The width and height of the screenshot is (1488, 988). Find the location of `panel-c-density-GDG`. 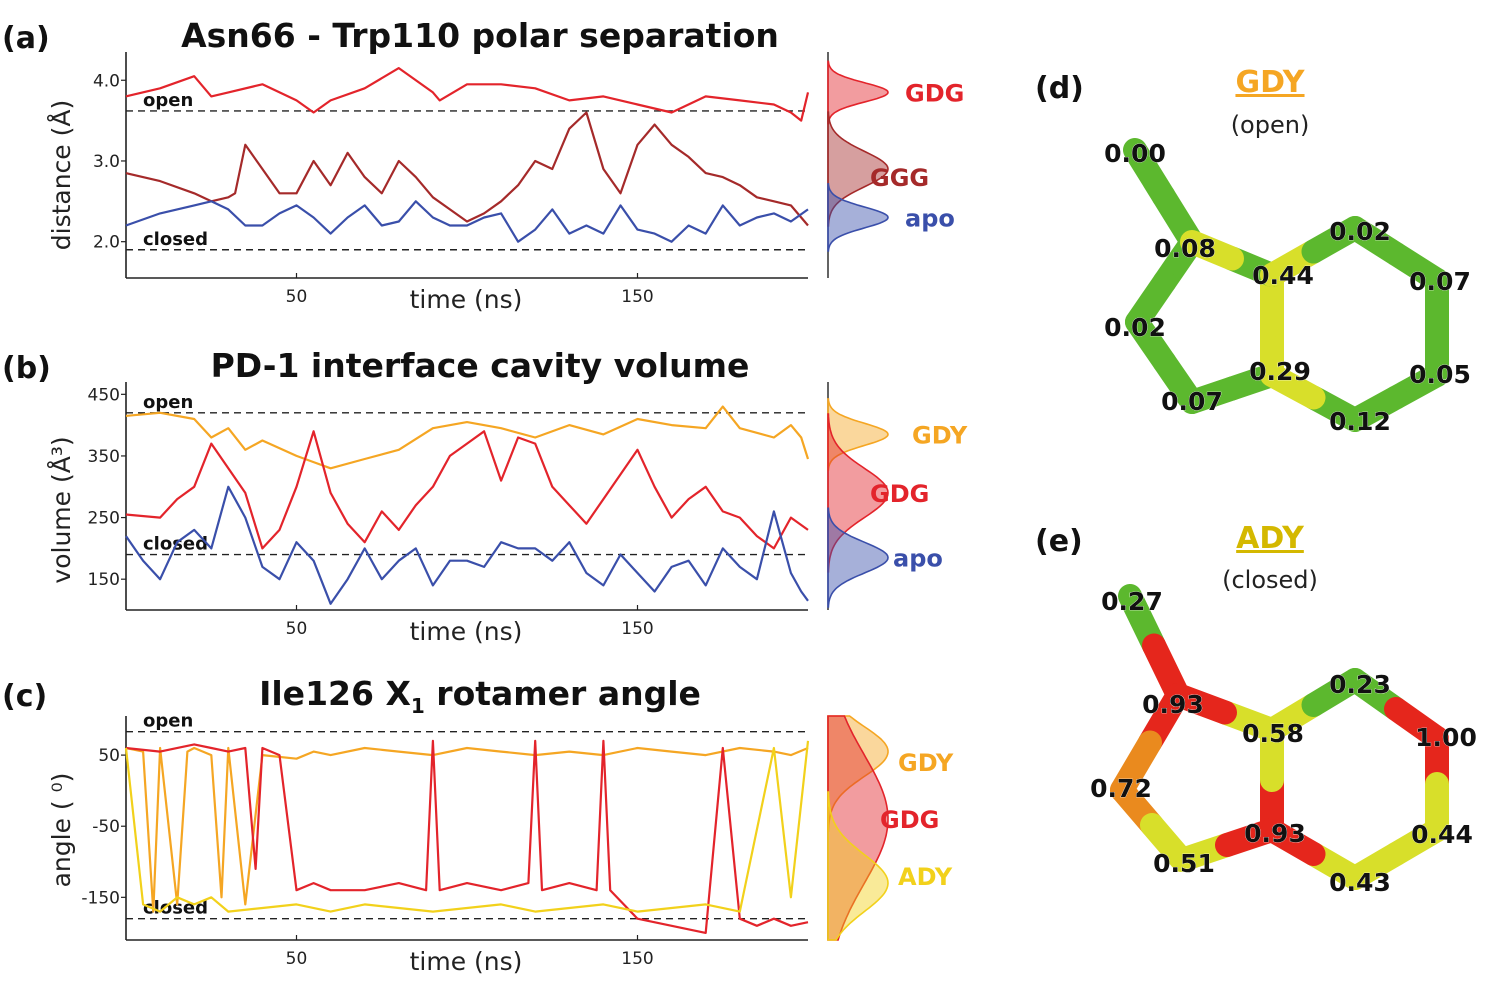

panel-c-density-GDG is located at coordinates (858, 828).